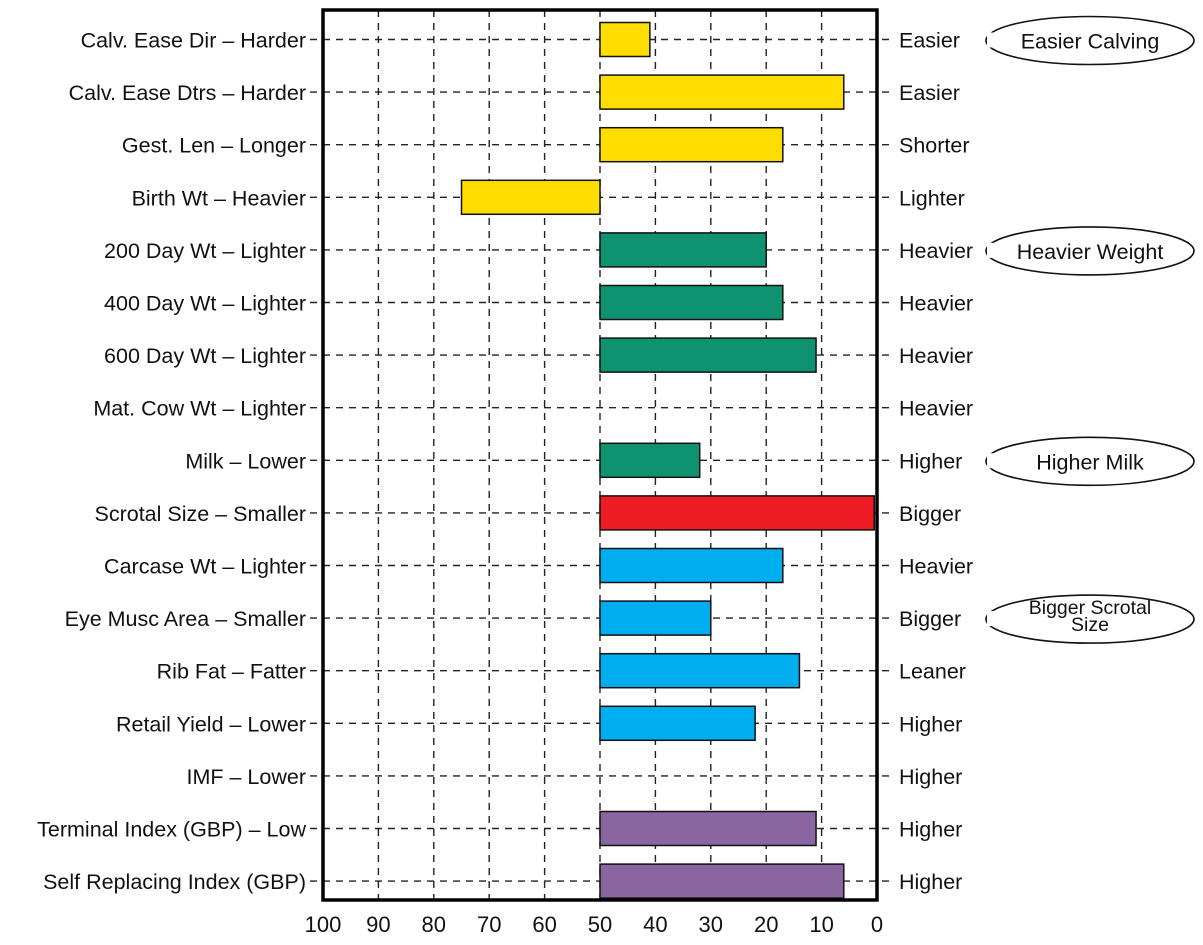  I want to click on callout-1: Heavier Weight, so click(1090, 251).